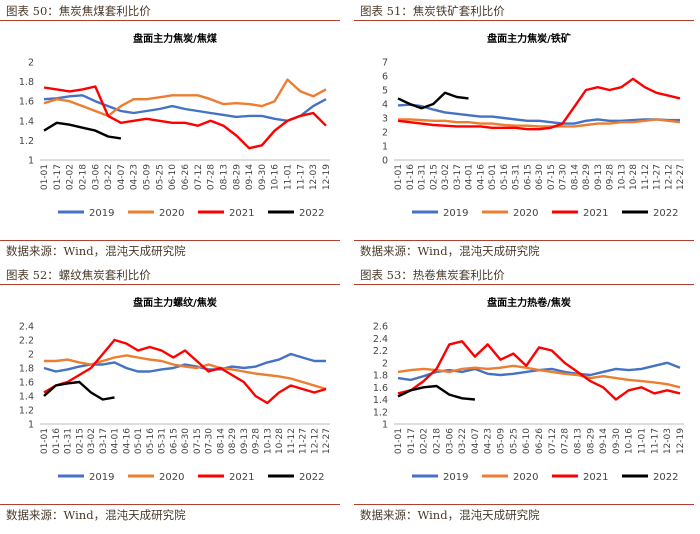  What do you see at coordinates (122, 177) in the screenshot?
I see `x-tick-label: 04-07` at bounding box center [122, 177].